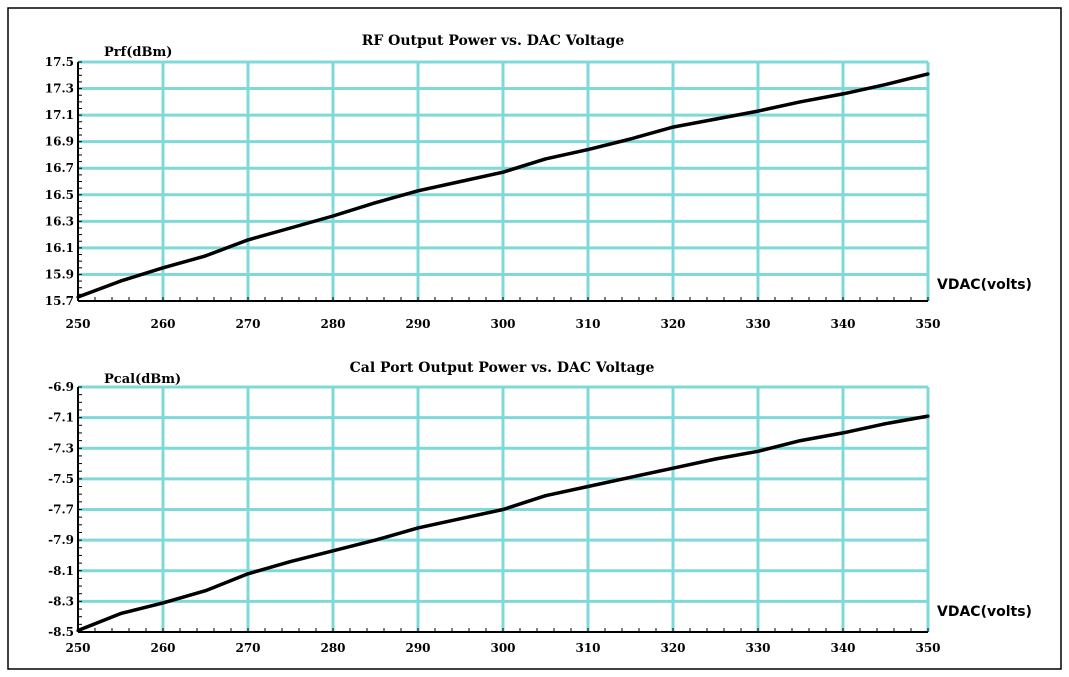 The height and width of the screenshot is (677, 1069). What do you see at coordinates (61, 510) in the screenshot?
I see `y-tick-label: -7.7` at bounding box center [61, 510].